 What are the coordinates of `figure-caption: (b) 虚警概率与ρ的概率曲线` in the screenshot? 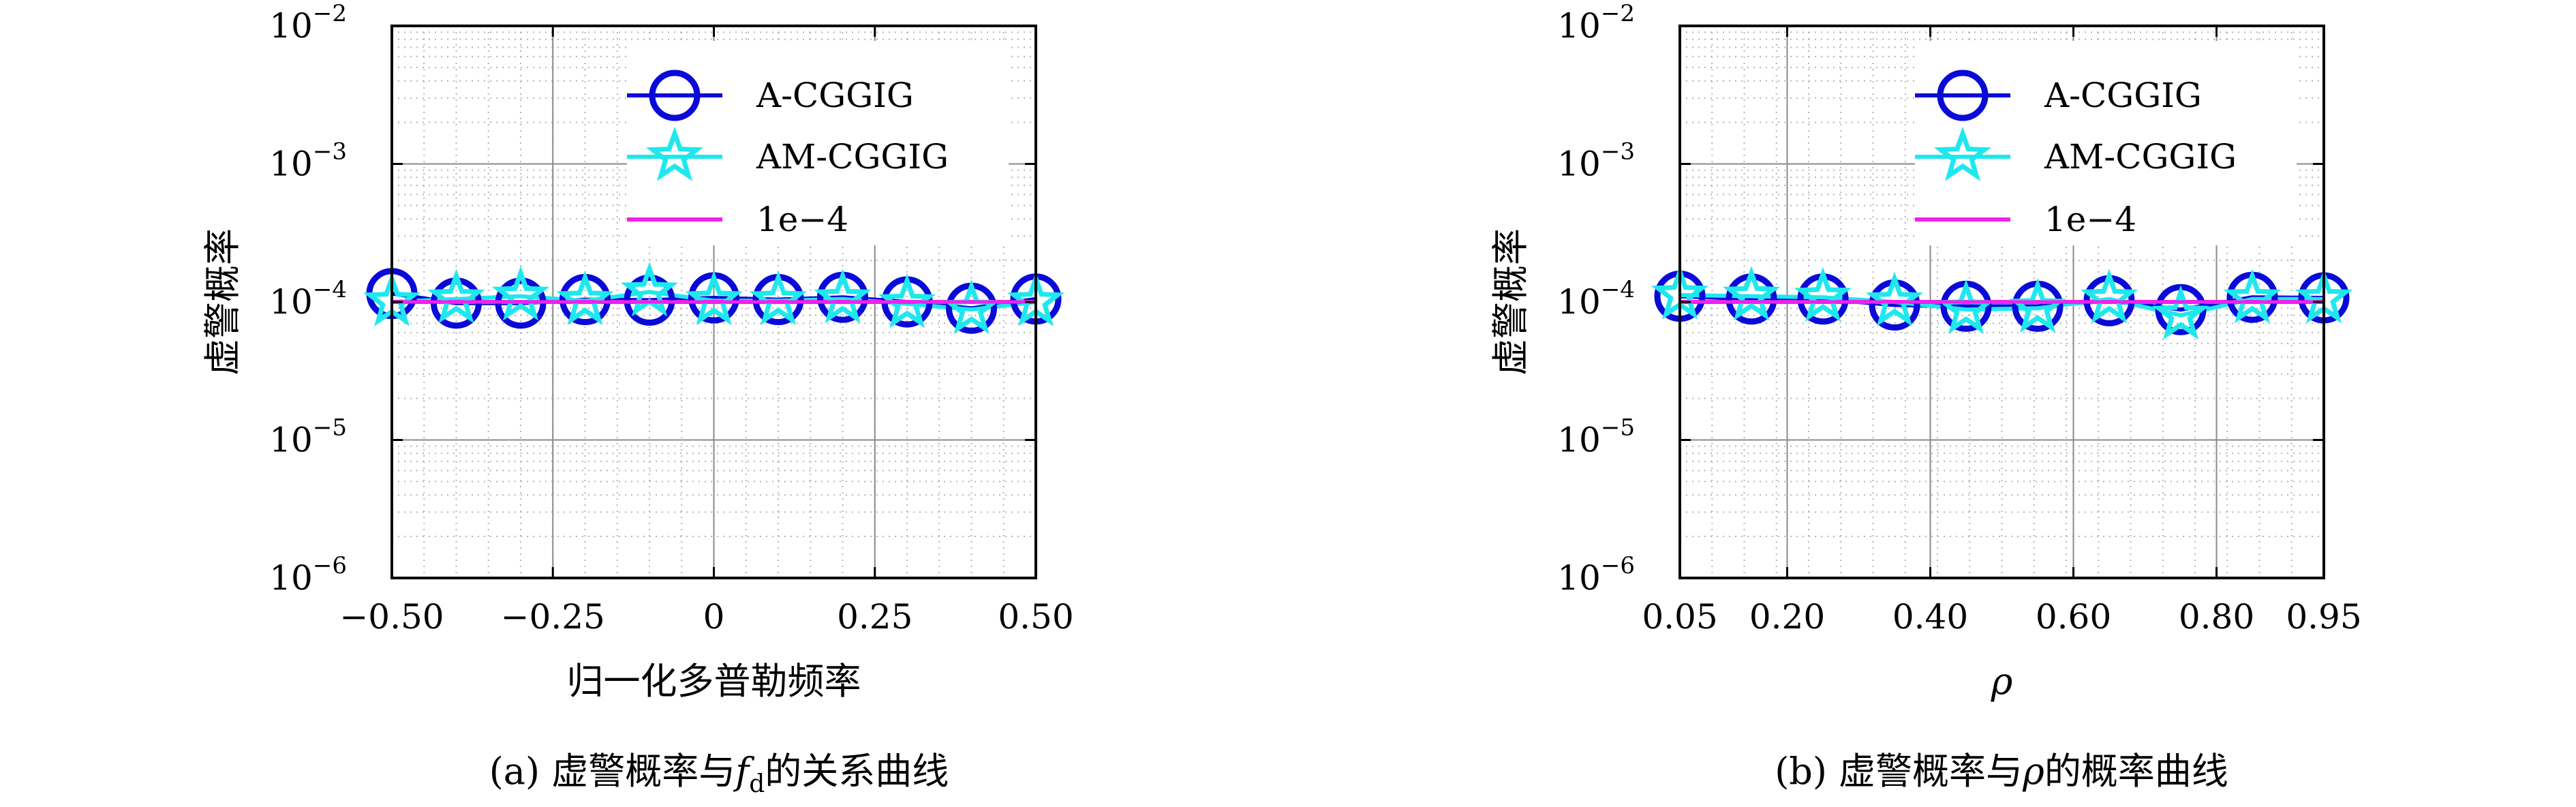 It's located at (2001, 771).